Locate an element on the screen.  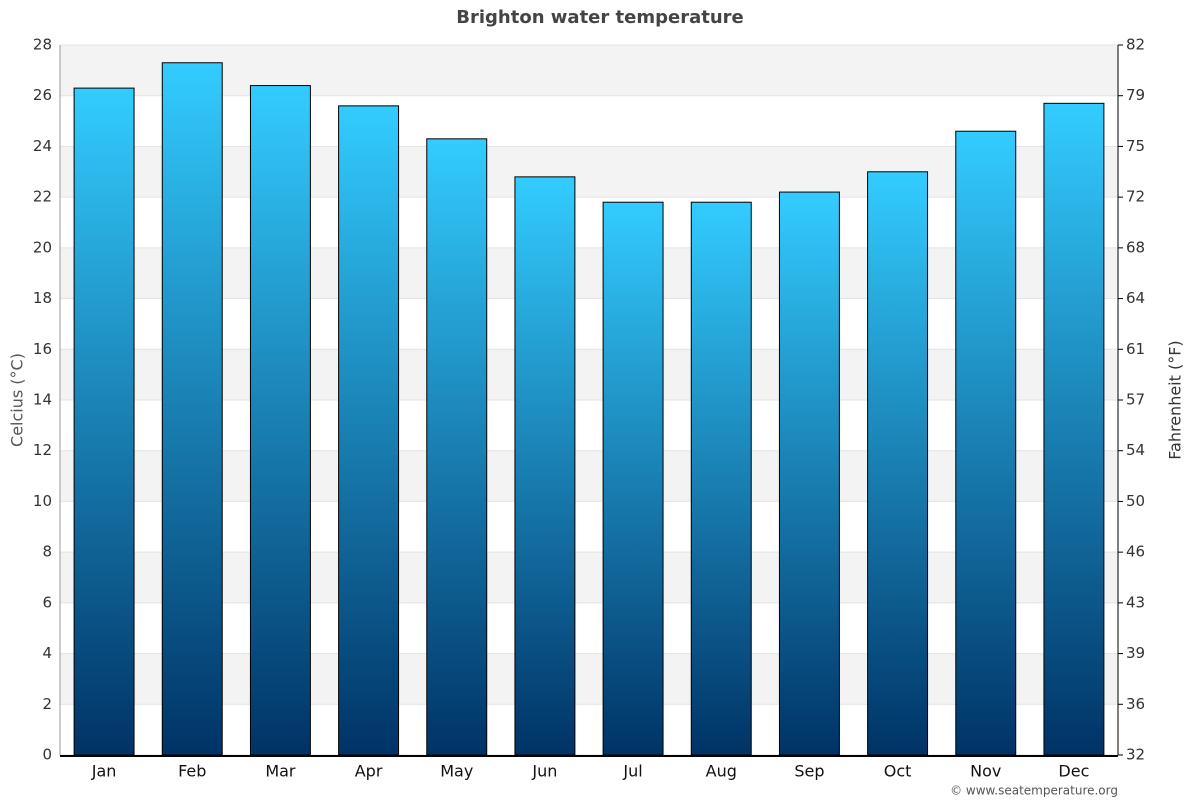
x-tick-label: Jun is located at coordinates (544, 771).